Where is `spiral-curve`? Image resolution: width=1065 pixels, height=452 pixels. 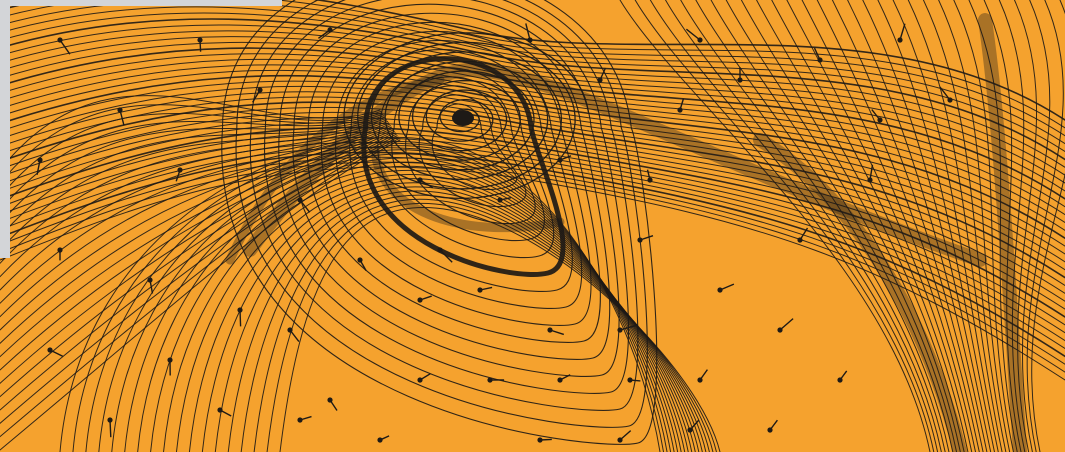 spiral-curve is located at coordinates (466, 116).